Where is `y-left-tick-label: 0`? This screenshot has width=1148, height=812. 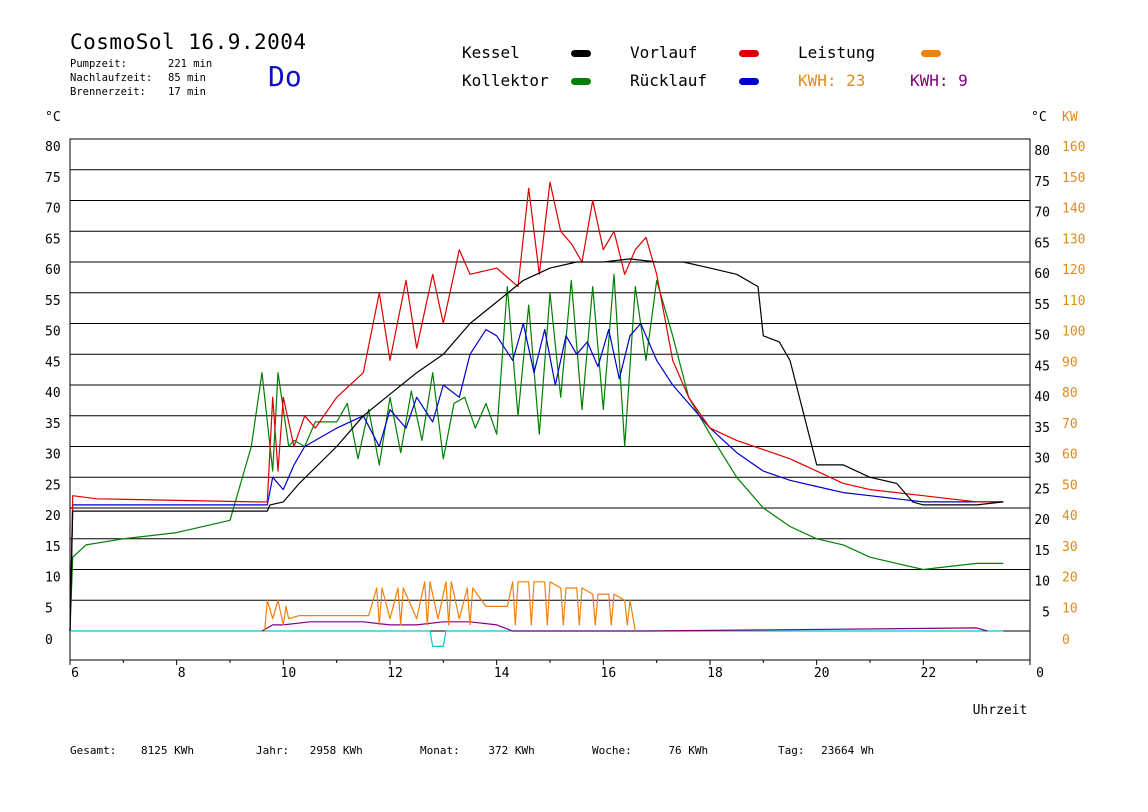
y-left-tick-label: 0 is located at coordinates (49, 640).